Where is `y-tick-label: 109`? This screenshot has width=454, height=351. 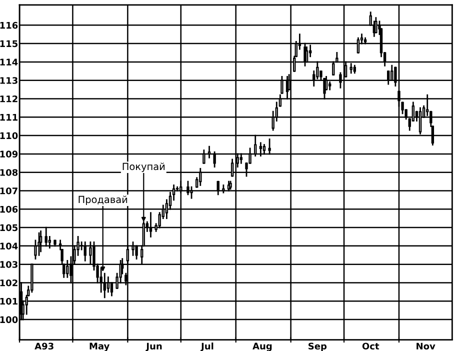 y-tick-label: 109 is located at coordinates (9, 154).